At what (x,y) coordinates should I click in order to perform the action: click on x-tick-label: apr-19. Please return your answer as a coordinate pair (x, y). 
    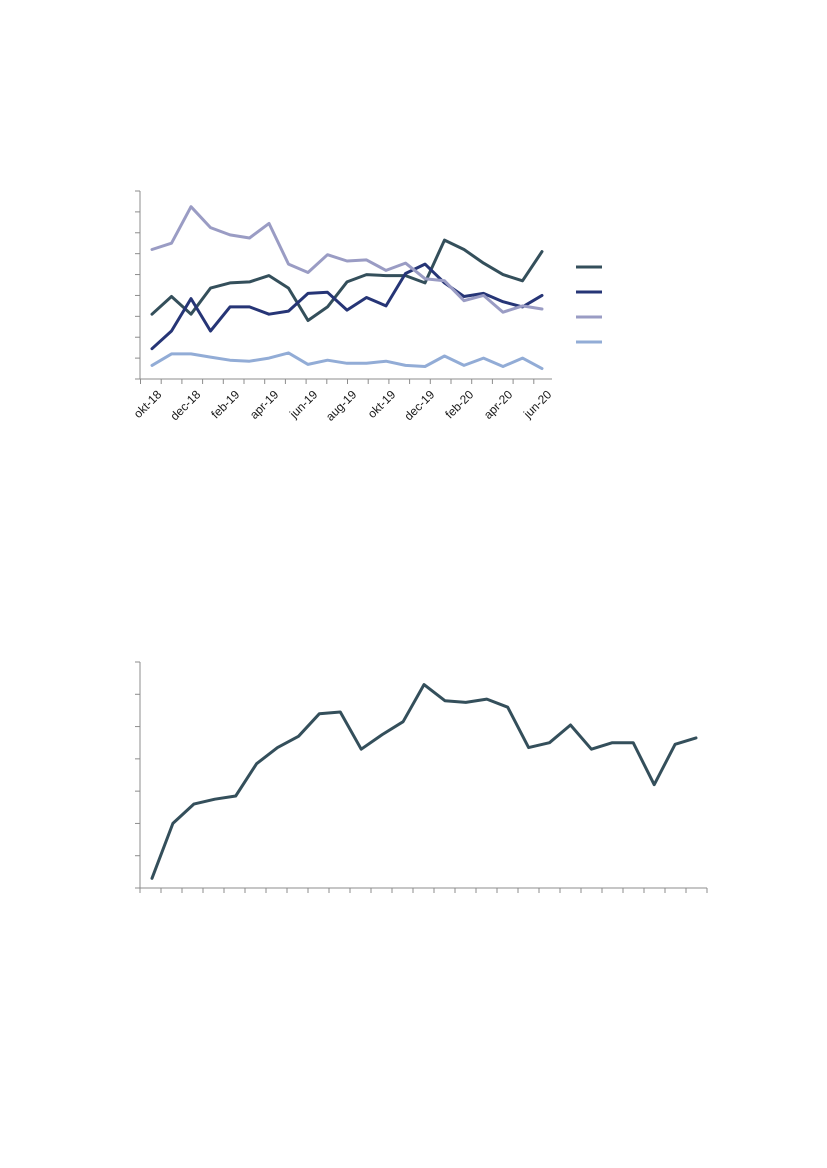
    Looking at the image, I should click on (264, 404).